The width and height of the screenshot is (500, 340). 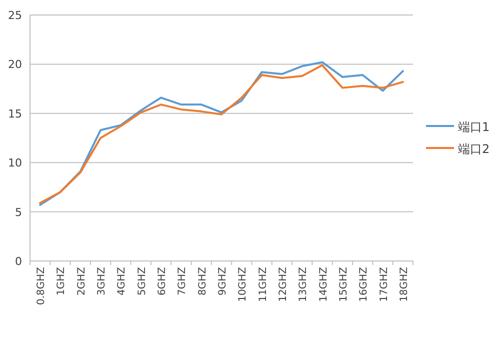 I want to click on x-tick-label: 14GHZ, so click(x=324, y=284).